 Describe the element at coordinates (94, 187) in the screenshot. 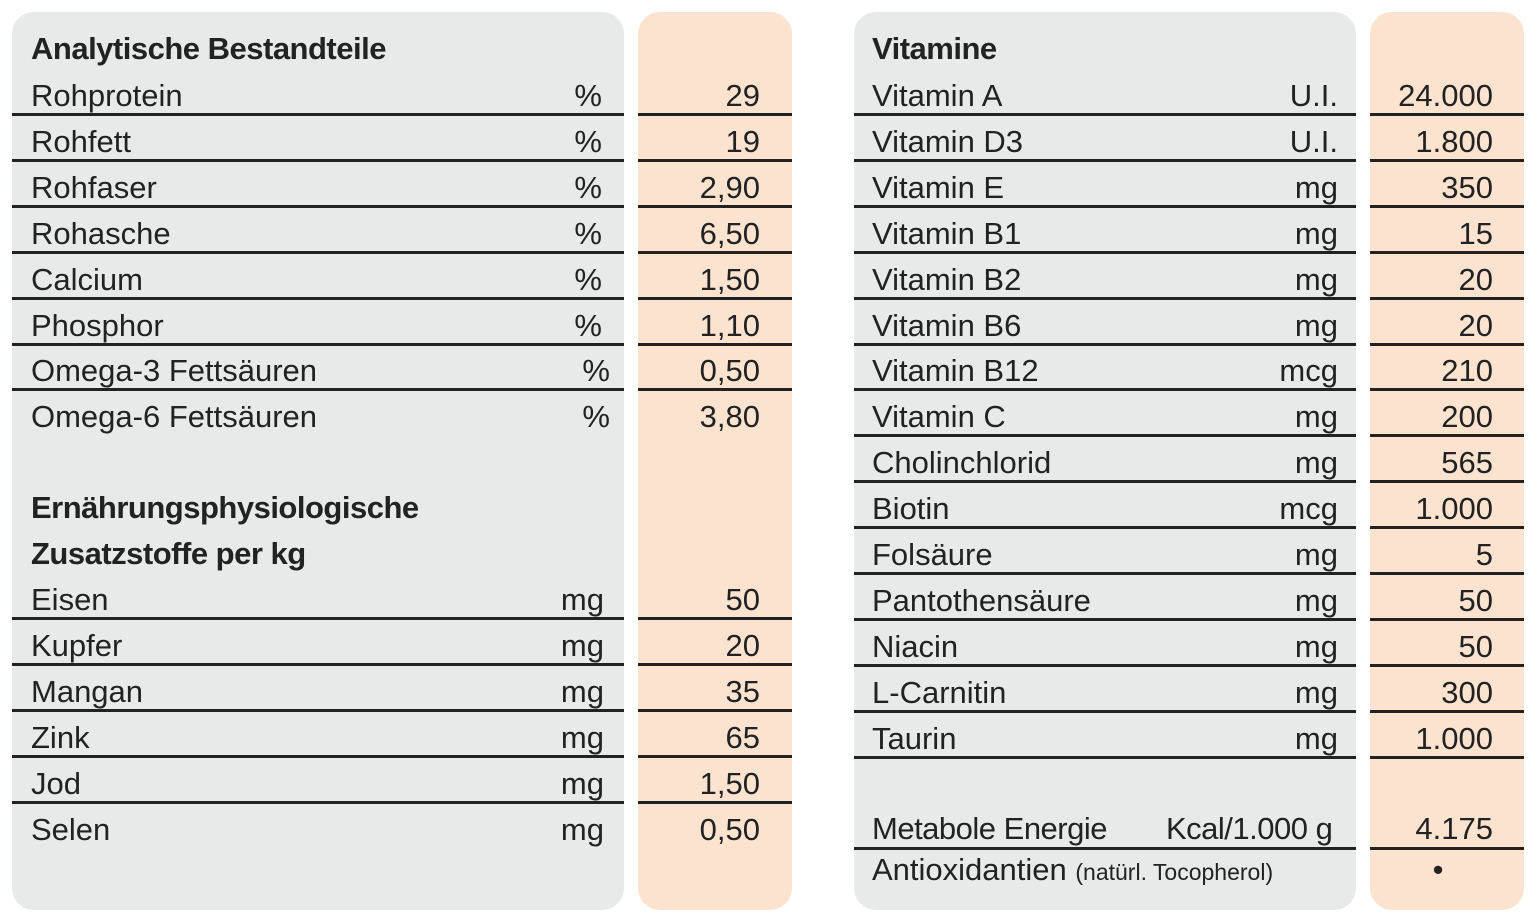

I see `analytic-row-name: Rohfaser` at that location.